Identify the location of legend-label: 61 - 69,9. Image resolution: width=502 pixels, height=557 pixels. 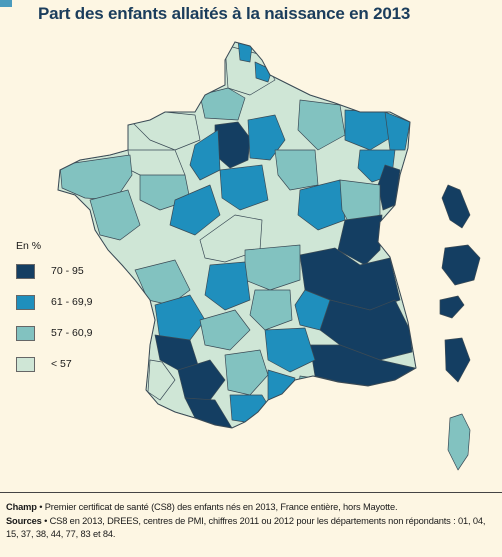
(72, 302).